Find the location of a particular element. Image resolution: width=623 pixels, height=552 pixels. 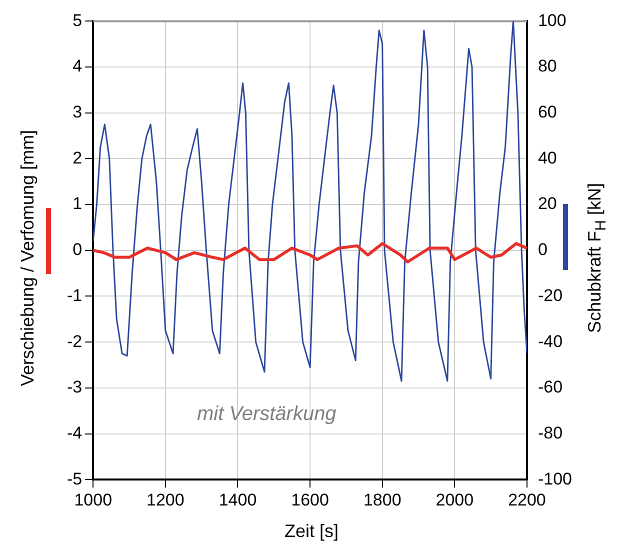

y-tick-label: 4 is located at coordinates (77, 66).